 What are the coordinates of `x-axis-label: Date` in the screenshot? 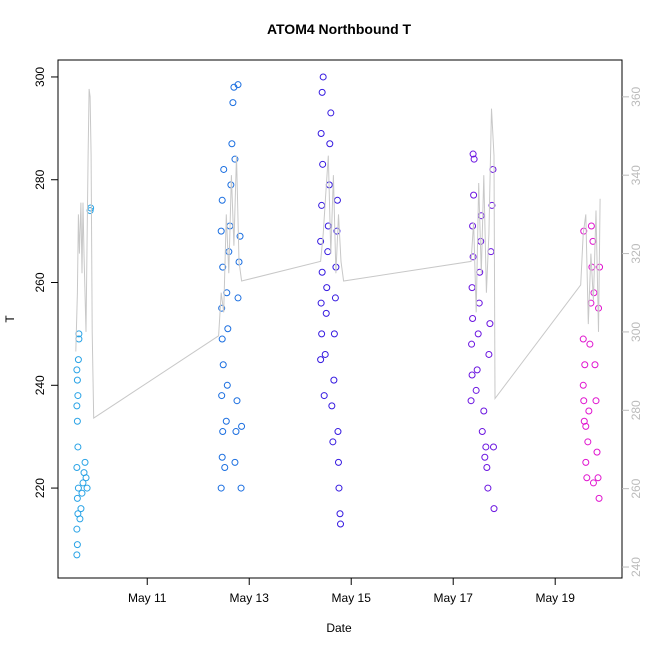 It's located at (339, 628).